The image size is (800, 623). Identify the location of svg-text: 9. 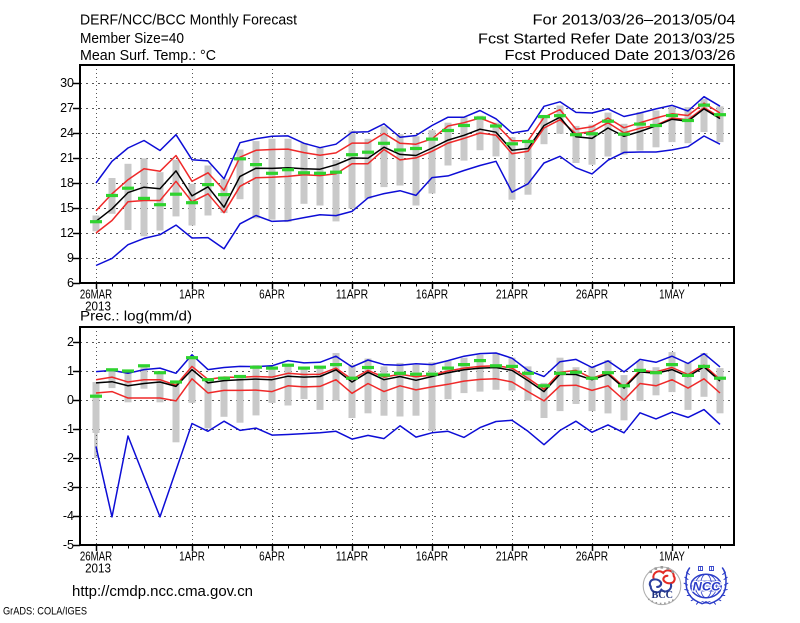
(70, 258).